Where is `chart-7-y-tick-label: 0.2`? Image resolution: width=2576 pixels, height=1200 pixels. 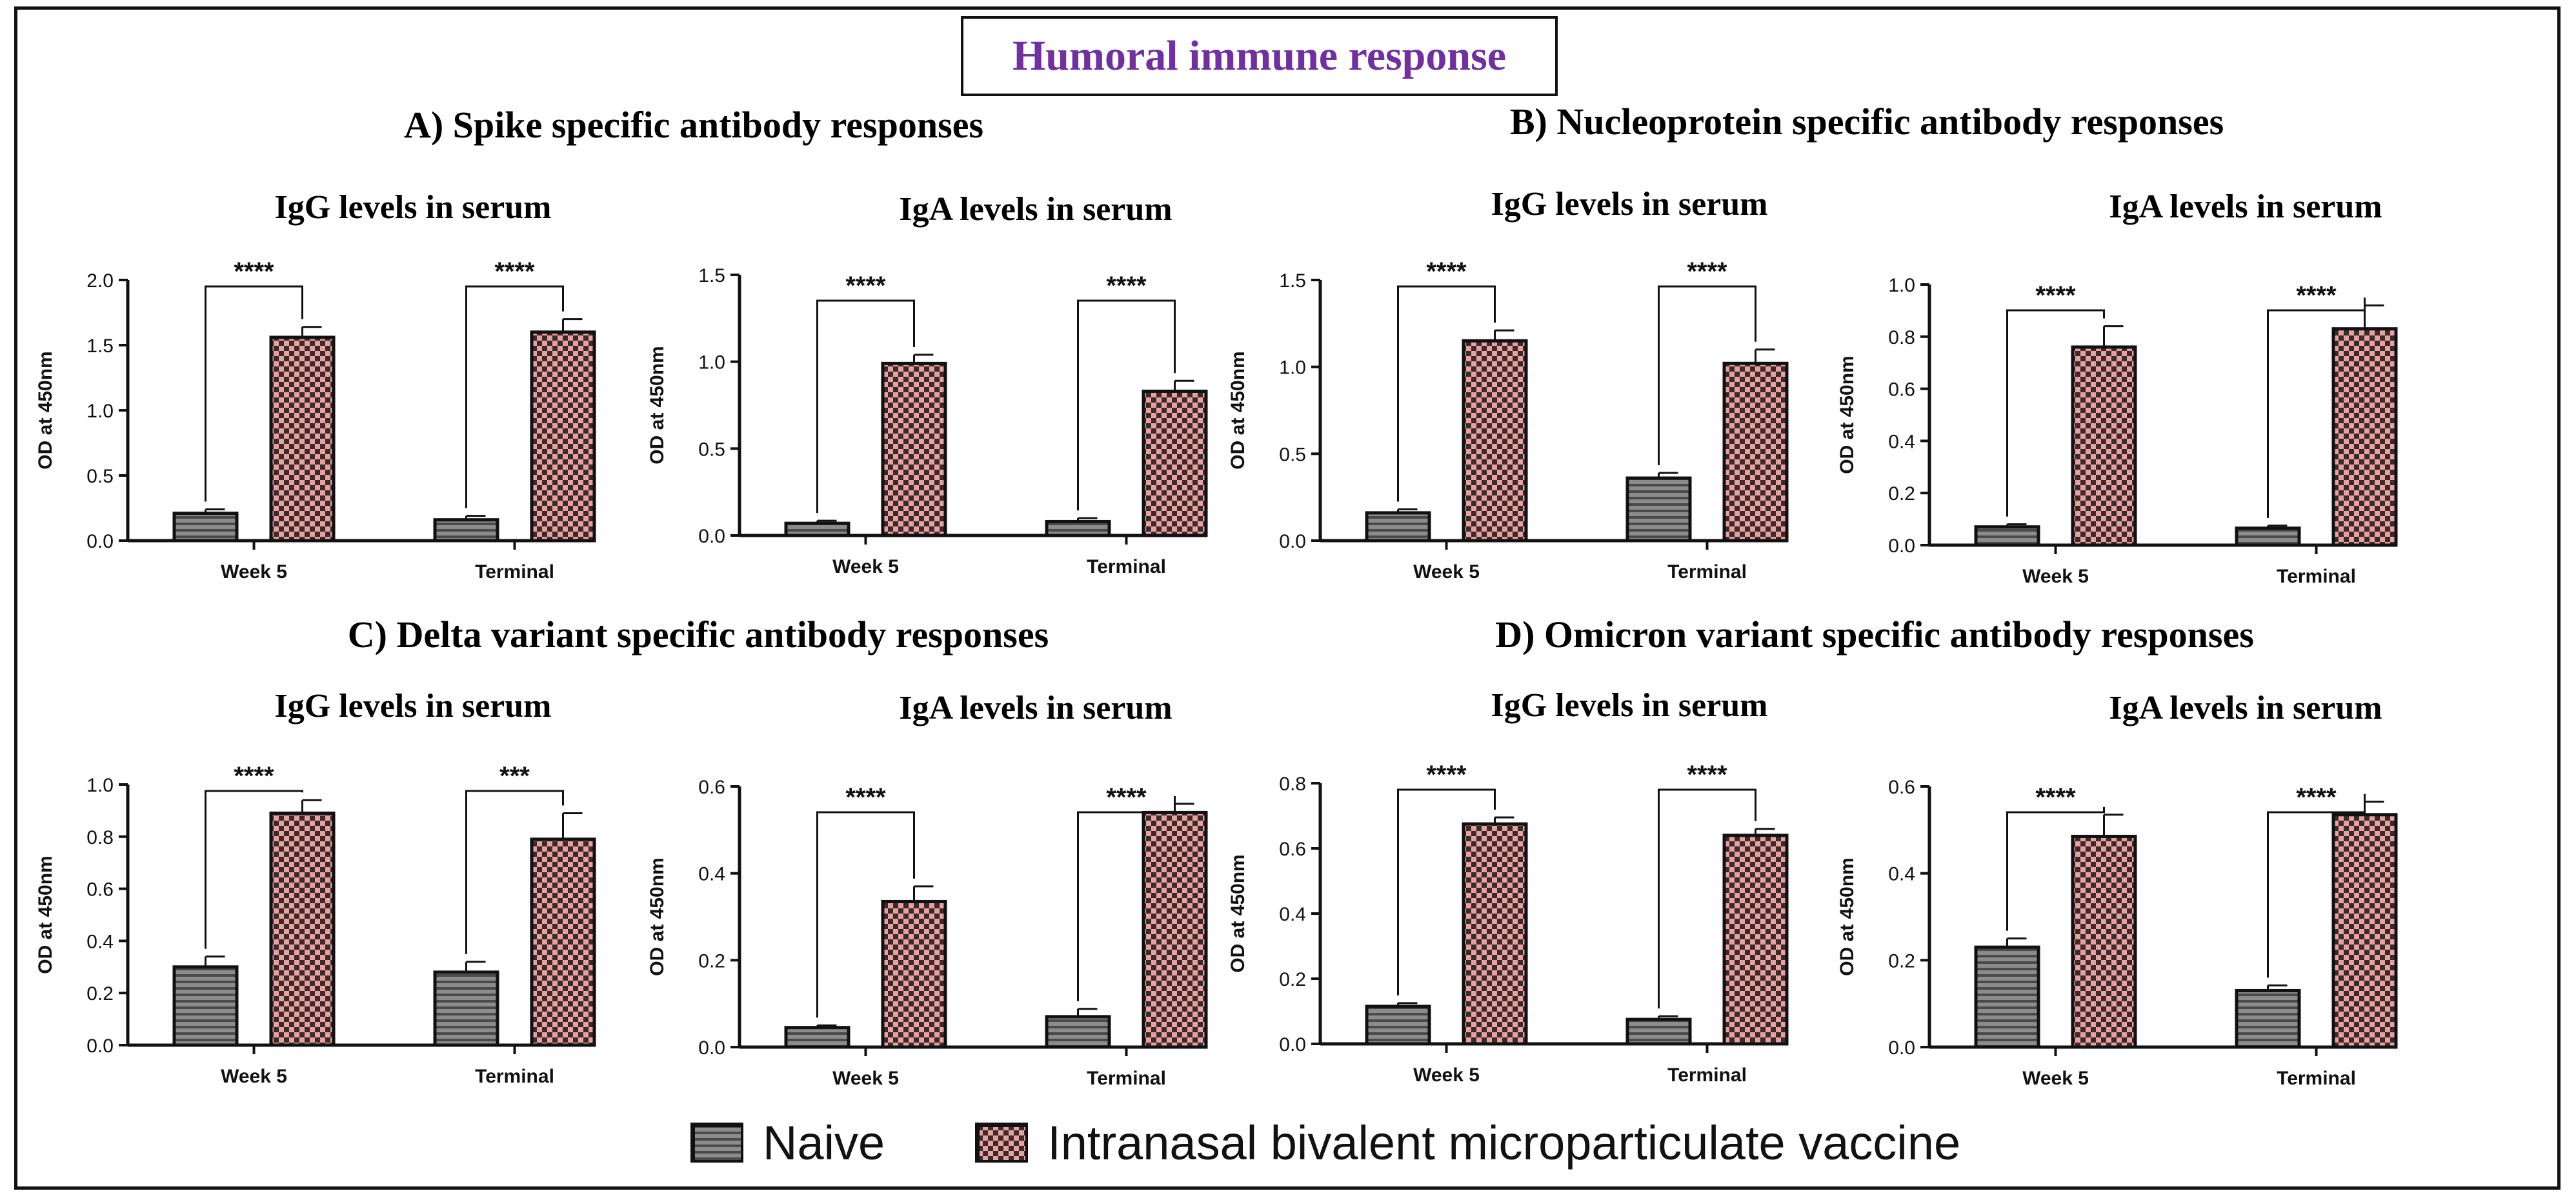 chart-7-y-tick-label: 0.2 is located at coordinates (1901, 961).